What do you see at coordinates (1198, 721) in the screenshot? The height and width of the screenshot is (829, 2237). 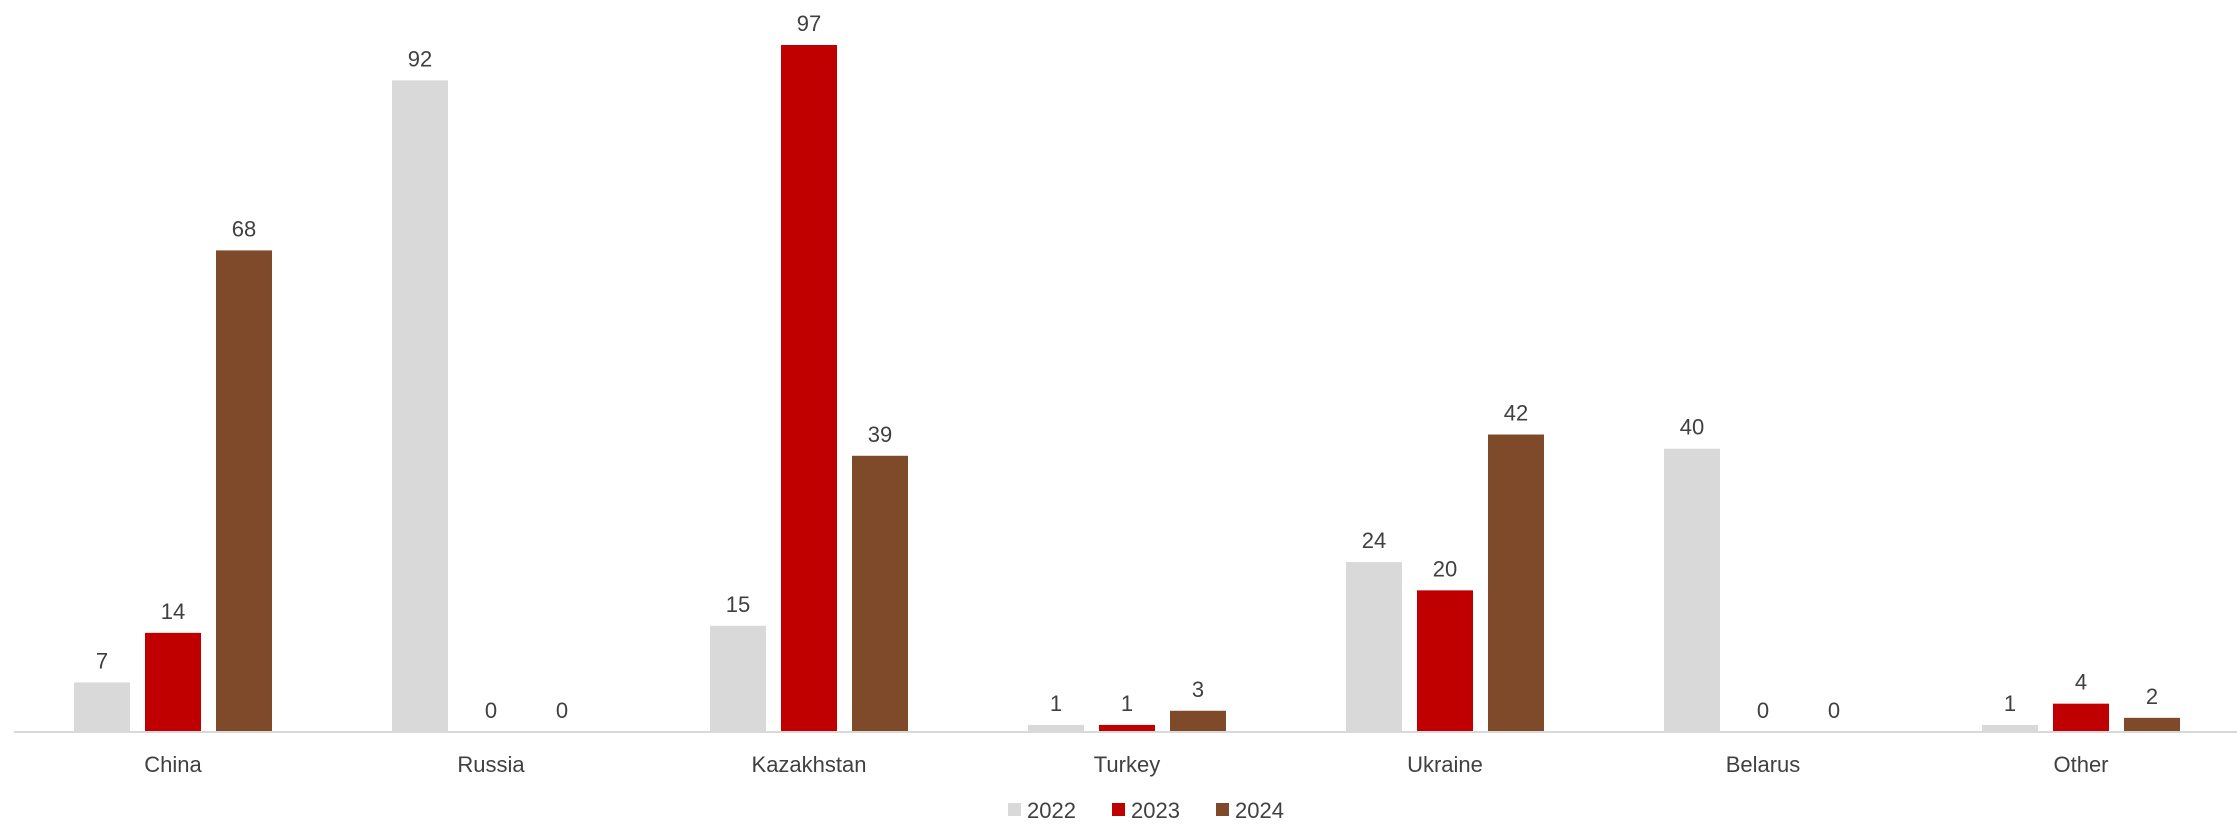 I see `bar-turkey-2024` at bounding box center [1198, 721].